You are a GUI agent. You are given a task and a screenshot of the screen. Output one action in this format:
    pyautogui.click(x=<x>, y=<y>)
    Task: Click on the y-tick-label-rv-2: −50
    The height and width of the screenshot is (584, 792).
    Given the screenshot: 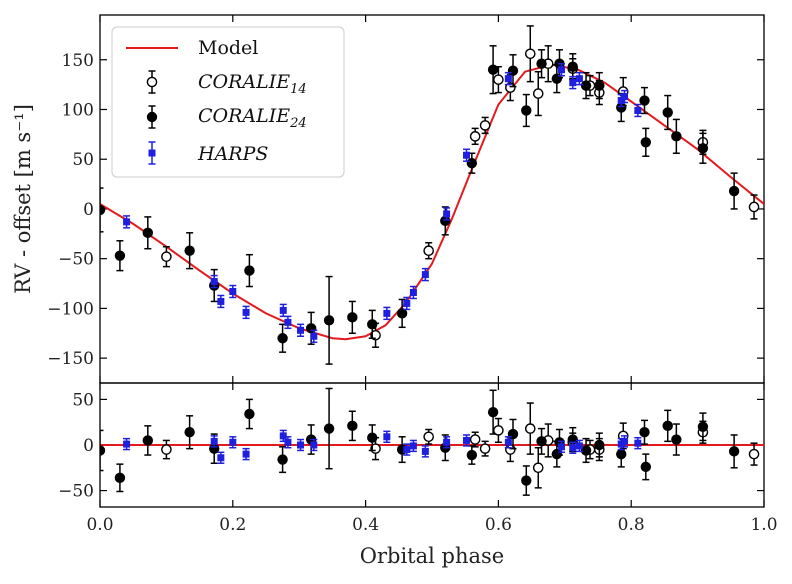 What is the action you would take?
    pyautogui.click(x=76, y=260)
    